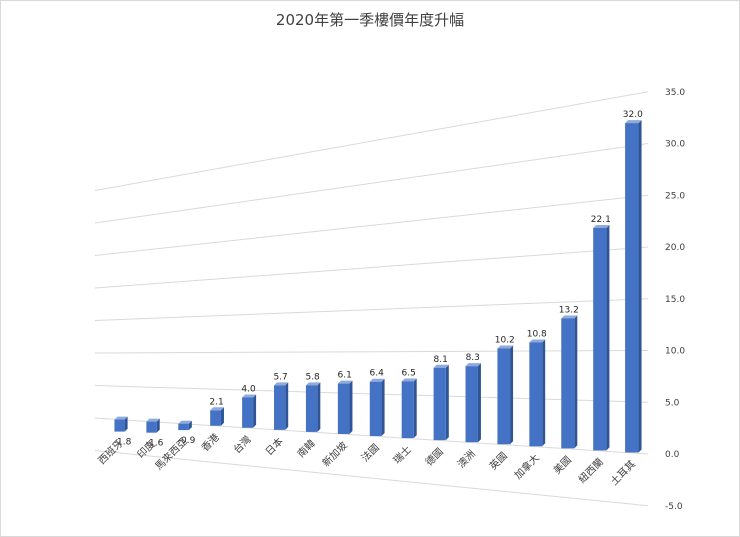 Image resolution: width=740 pixels, height=537 pixels. I want to click on category-label: 台灣, so click(241, 444).